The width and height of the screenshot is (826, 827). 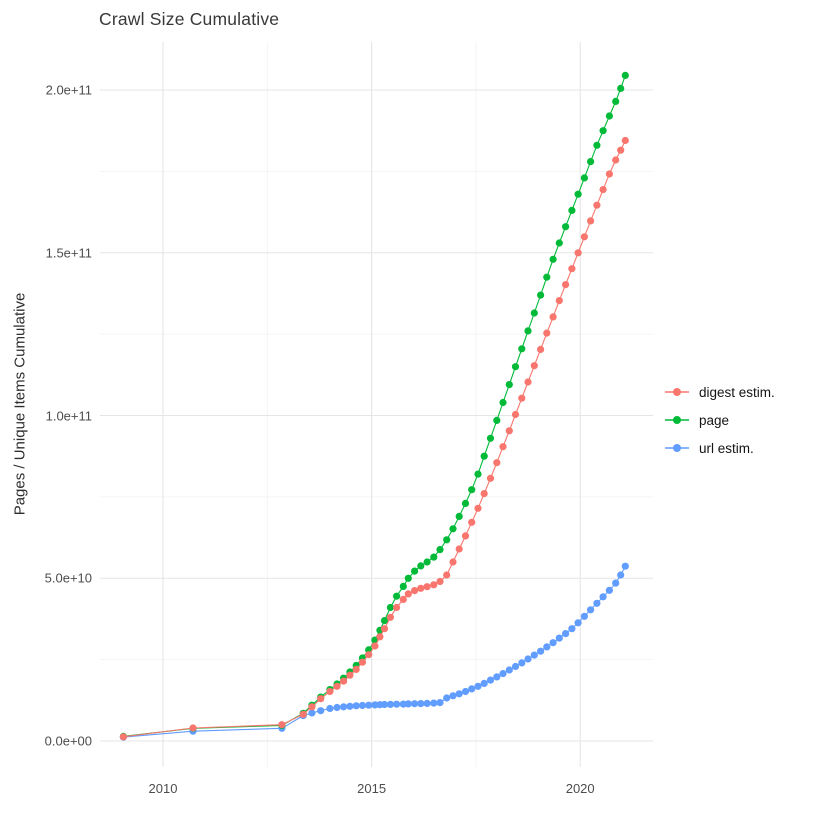 What do you see at coordinates (20, 404) in the screenshot?
I see `y-axis-title: Pages / Unique Items Cumulative` at bounding box center [20, 404].